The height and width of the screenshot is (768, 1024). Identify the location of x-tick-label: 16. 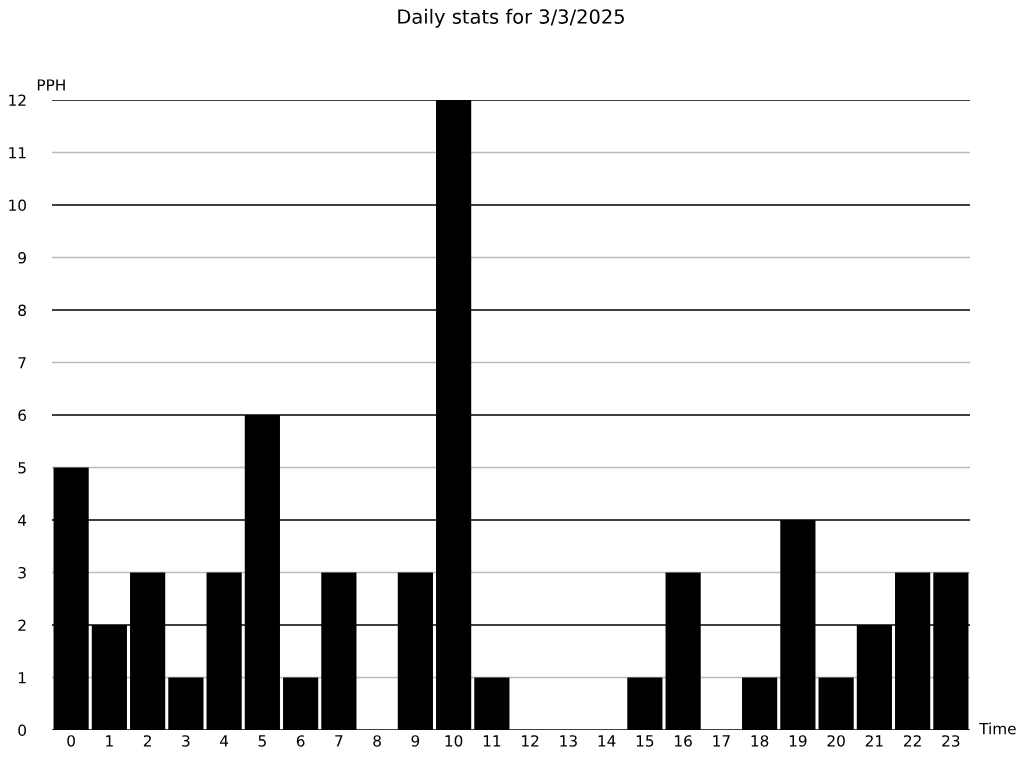
(683, 741).